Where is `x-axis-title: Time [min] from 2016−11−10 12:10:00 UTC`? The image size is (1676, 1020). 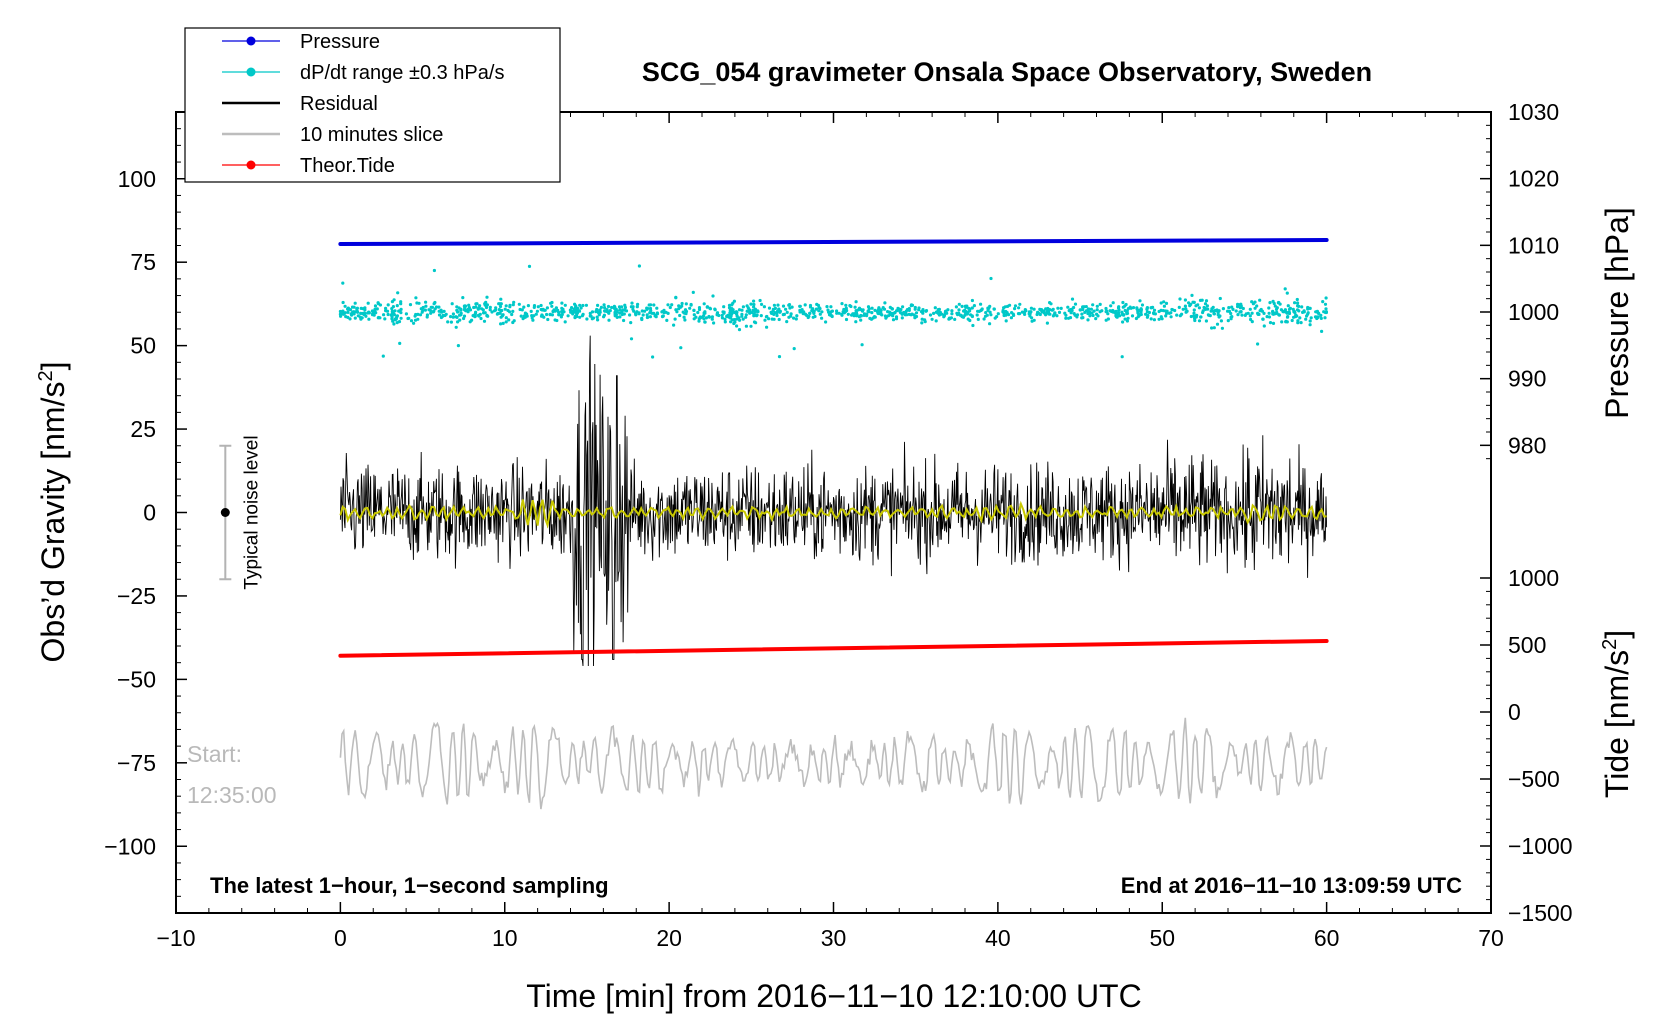
x-axis-title: Time [min] from 2016−11−10 12:10:00 UTC is located at coordinates (833, 996).